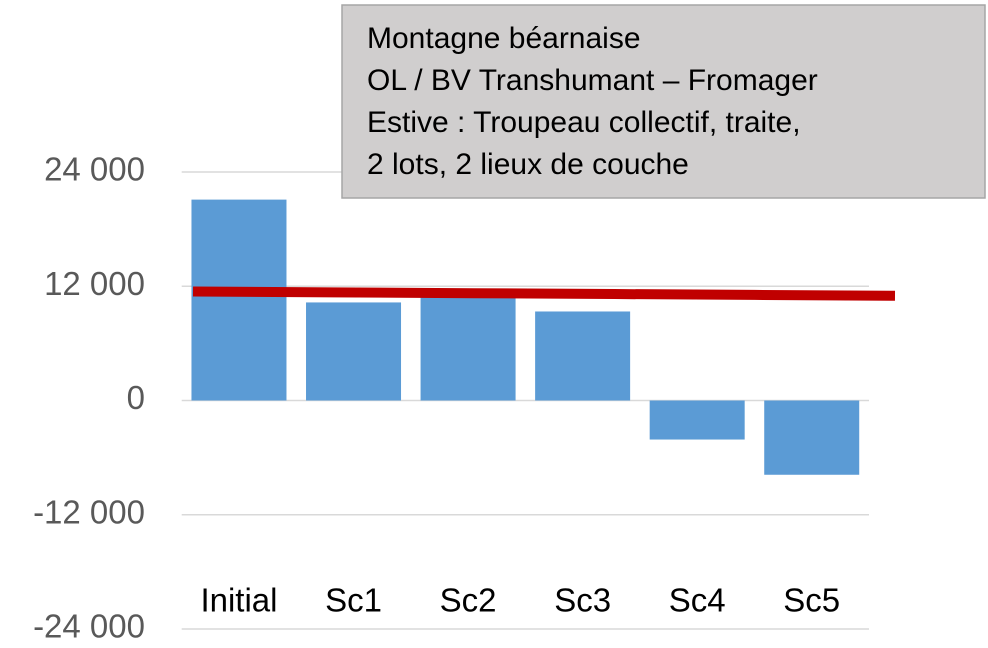 The image size is (988, 648). I want to click on y-tick-label: 12 000, so click(94, 283).